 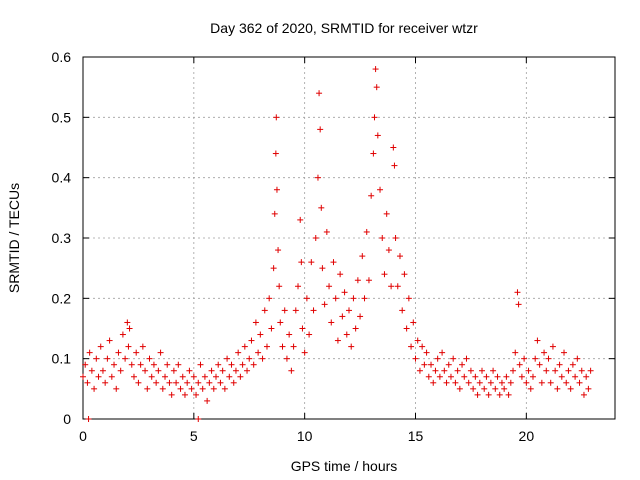 I want to click on x-axis-label: GPS time / hours, so click(x=344, y=466).